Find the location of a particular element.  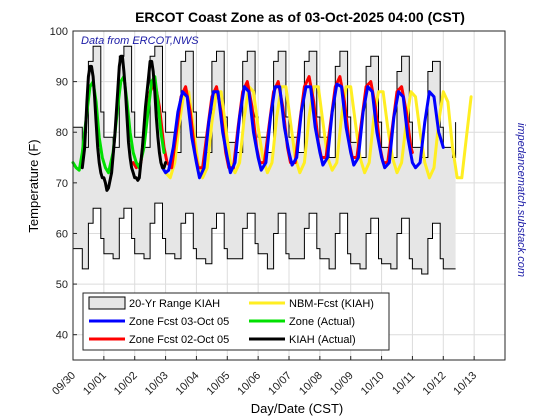

source-annotation: Data from ERCOT,NWS is located at coordinates (140, 41).